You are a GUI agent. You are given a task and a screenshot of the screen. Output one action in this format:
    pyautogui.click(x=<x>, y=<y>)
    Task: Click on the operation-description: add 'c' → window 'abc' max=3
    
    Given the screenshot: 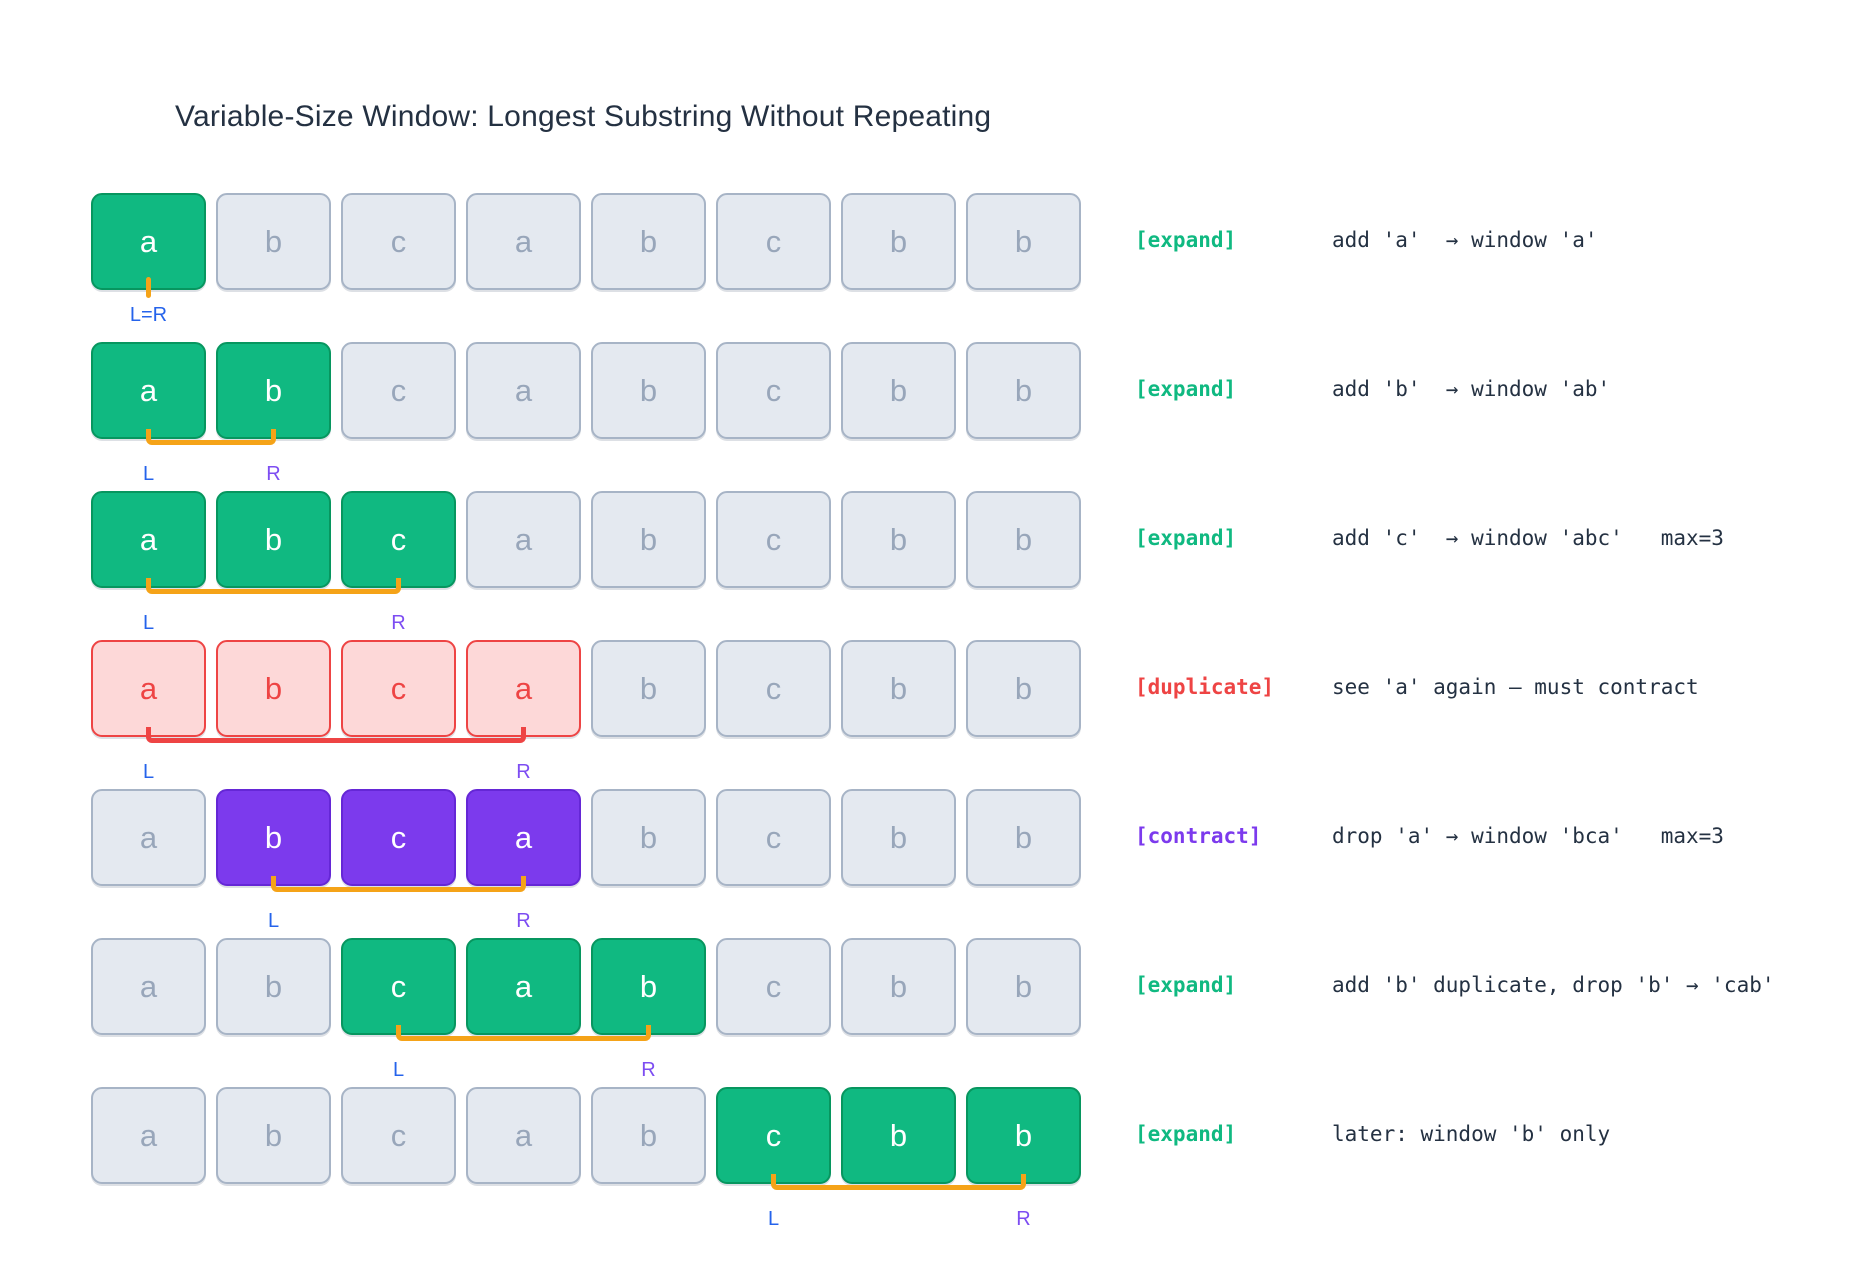 What is the action you would take?
    pyautogui.click(x=1528, y=538)
    